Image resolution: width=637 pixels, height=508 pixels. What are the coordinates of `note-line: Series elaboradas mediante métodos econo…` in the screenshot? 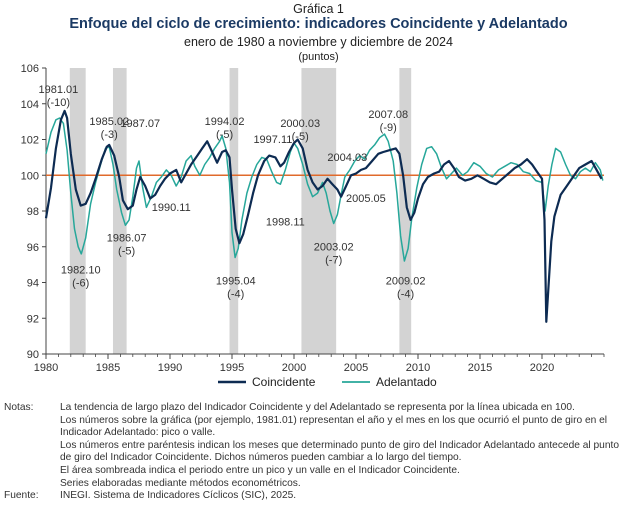 It's located at (180, 483).